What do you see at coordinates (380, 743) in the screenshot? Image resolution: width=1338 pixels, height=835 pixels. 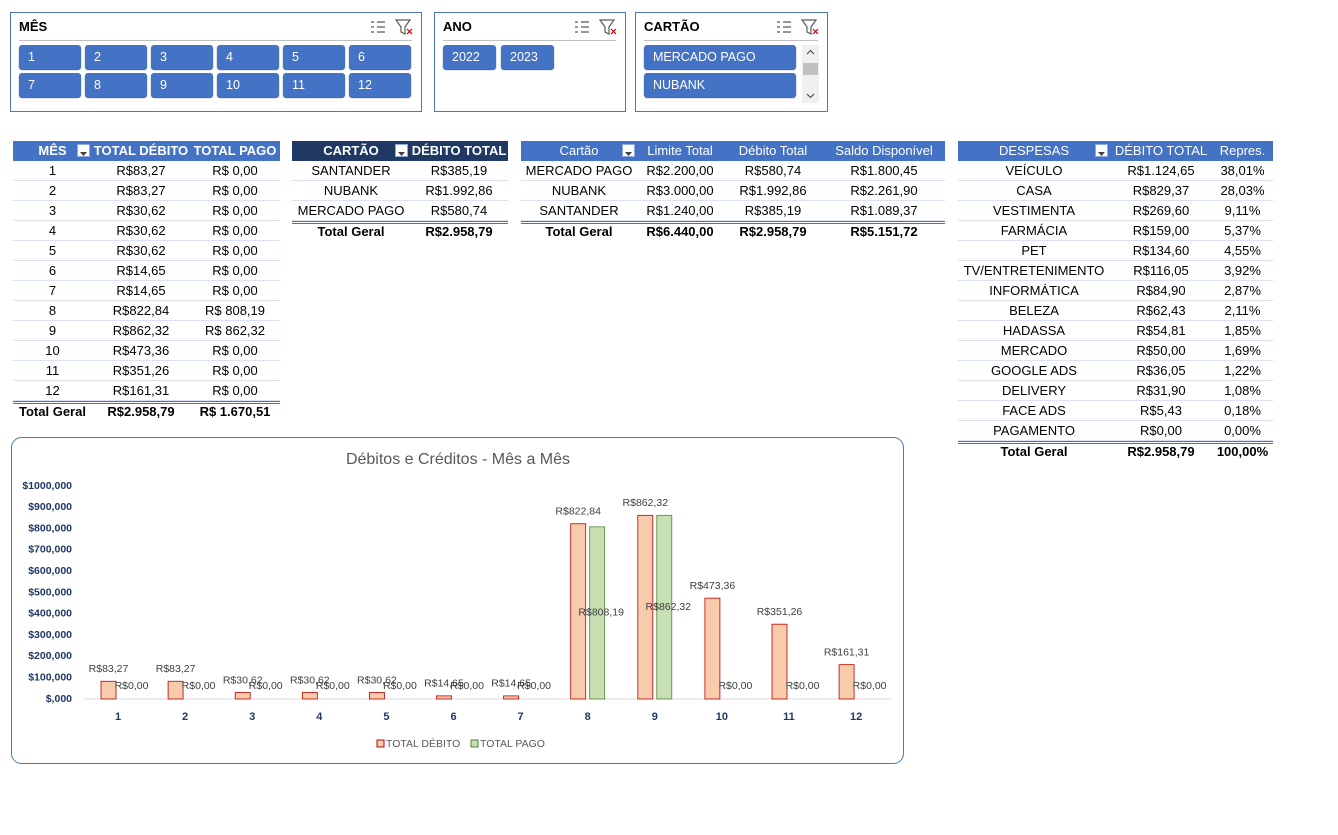 I see `legend-swatch` at bounding box center [380, 743].